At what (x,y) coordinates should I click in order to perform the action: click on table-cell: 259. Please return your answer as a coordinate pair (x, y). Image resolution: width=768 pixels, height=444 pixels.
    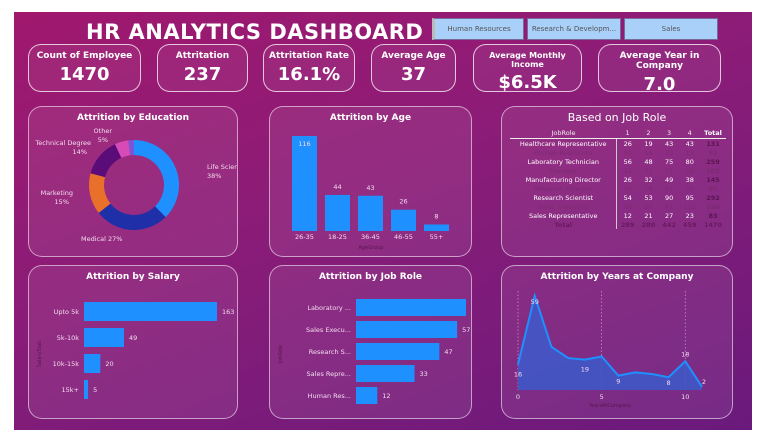
    Looking at the image, I should click on (713, 161).